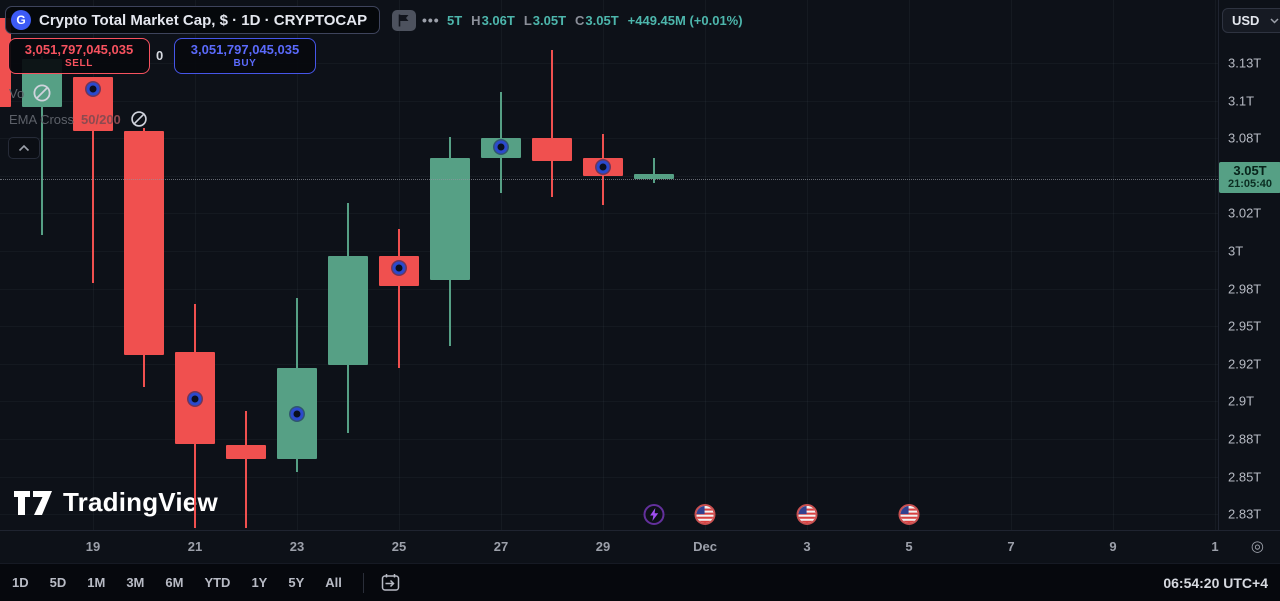 This screenshot has height=601, width=1280. I want to click on session-clock: 06:54:20 UTC+4, so click(1215, 582).